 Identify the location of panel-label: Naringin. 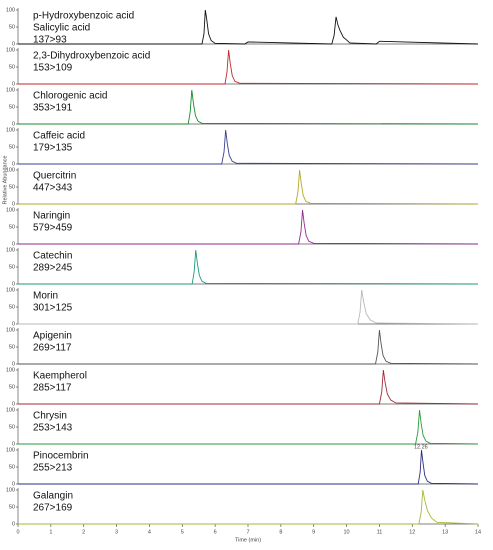
(51, 216).